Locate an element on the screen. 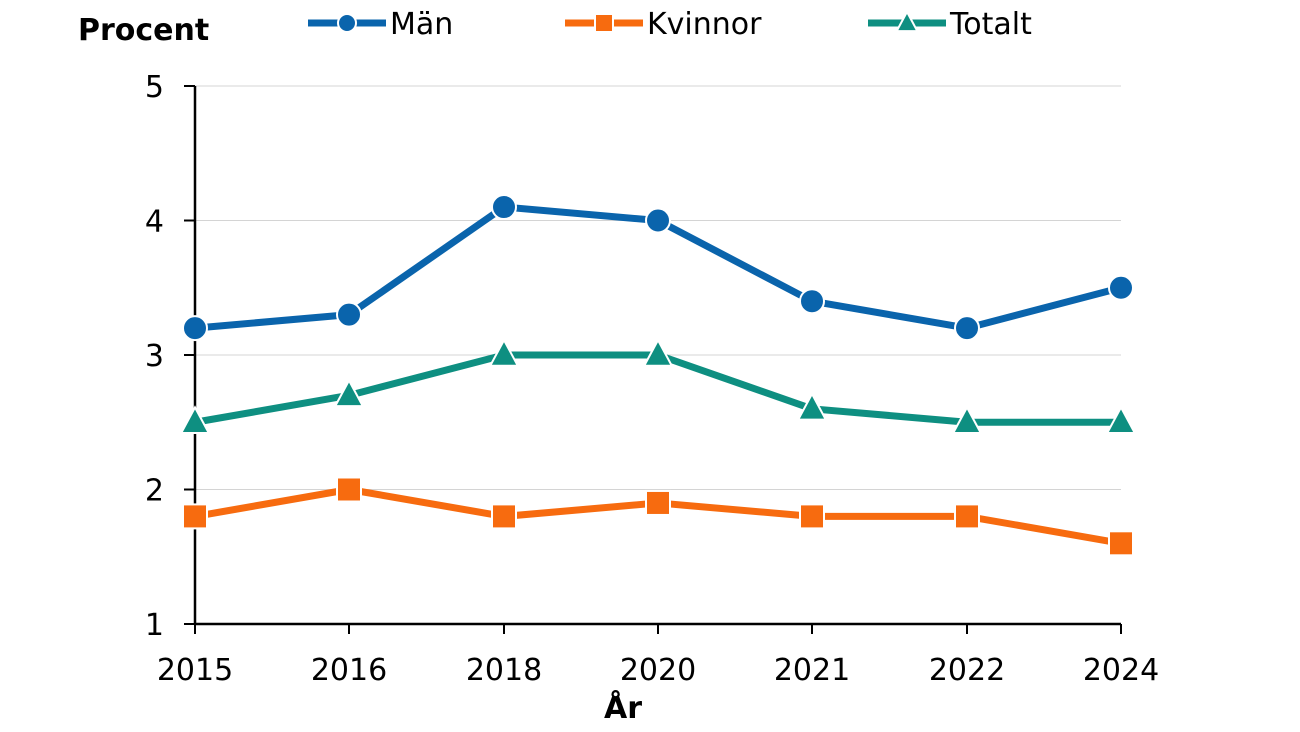 The width and height of the screenshot is (1300, 732). legend-label: Män is located at coordinates (421, 24).